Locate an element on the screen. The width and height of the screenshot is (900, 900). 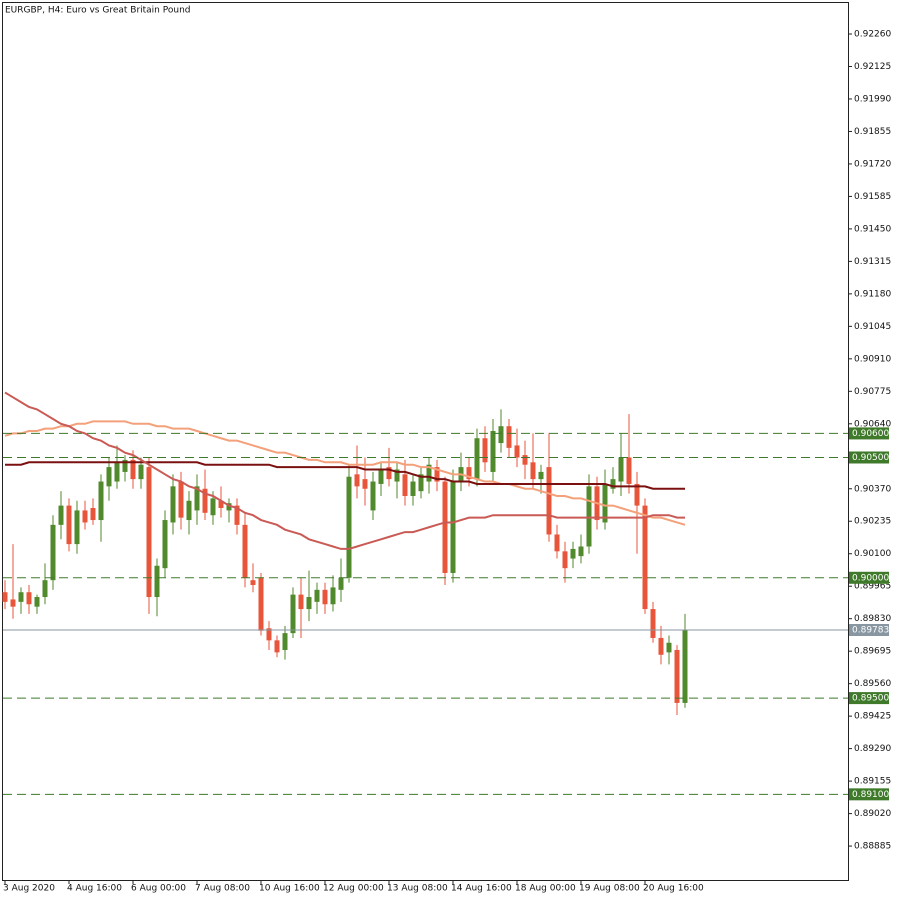
y-tick-label: 0.91450 is located at coordinates (872, 229).